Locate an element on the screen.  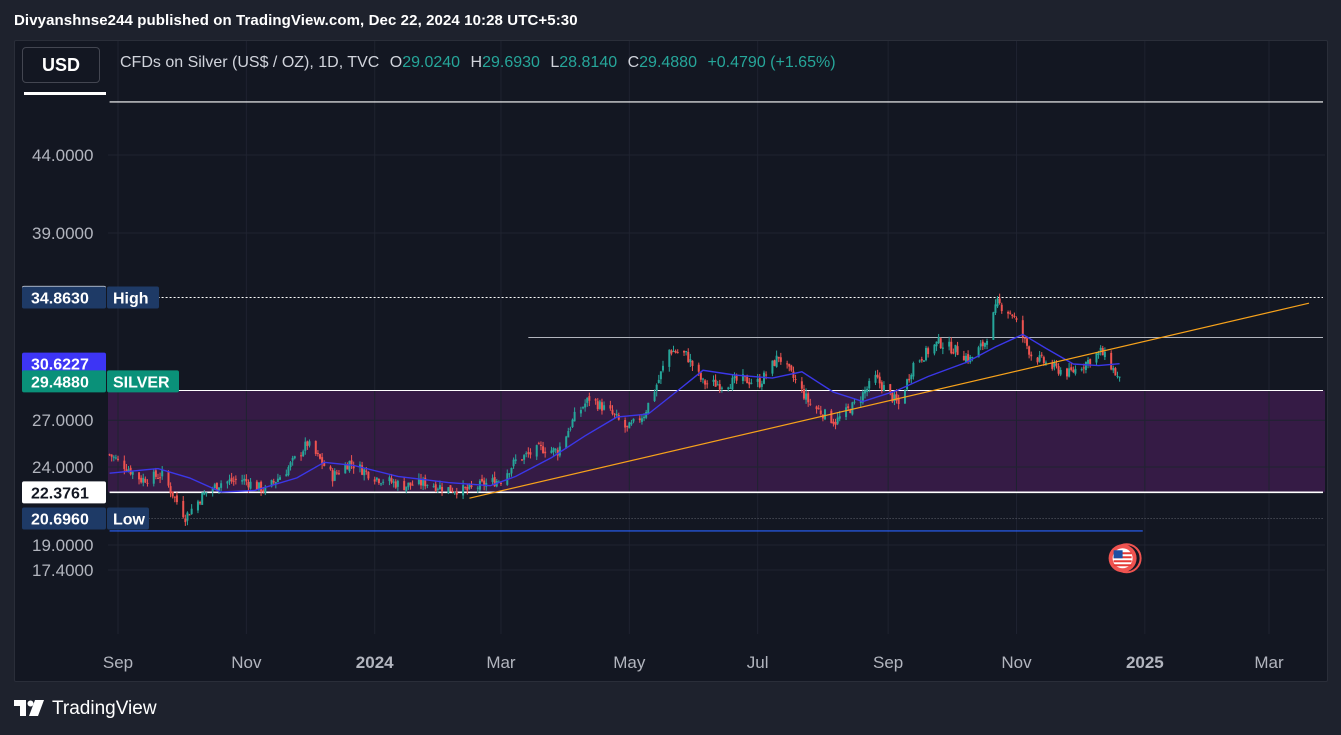
y-tick-label: 17.4000 is located at coordinates (62, 570).